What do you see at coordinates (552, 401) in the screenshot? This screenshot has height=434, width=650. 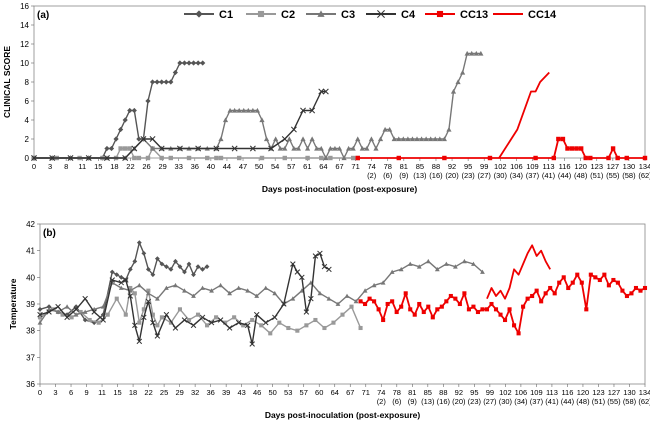 I see `x-tick-label: (41)` at bounding box center [552, 401].